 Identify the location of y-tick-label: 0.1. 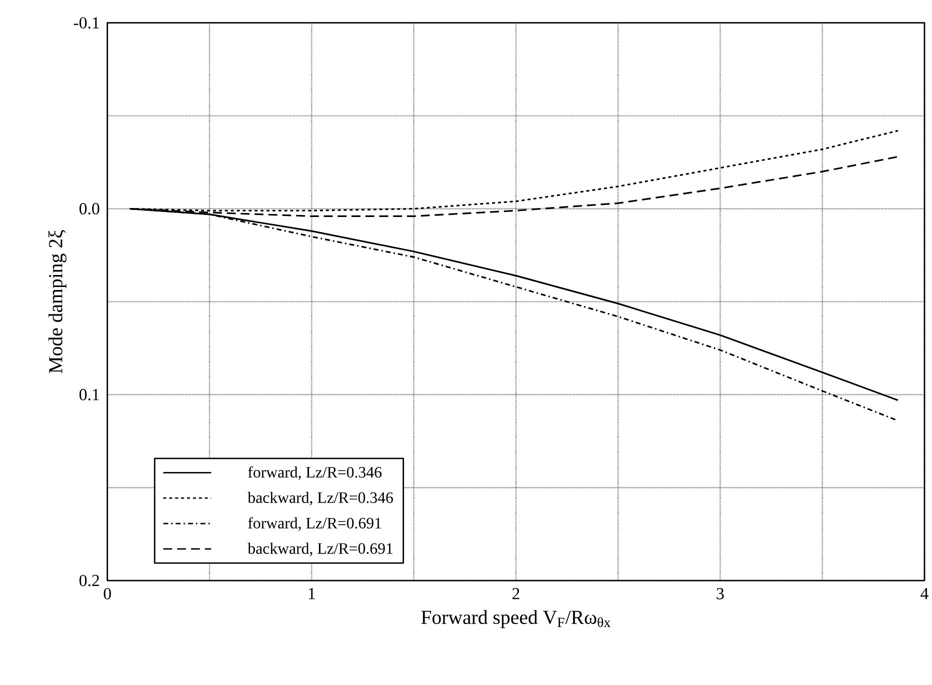
(89, 394).